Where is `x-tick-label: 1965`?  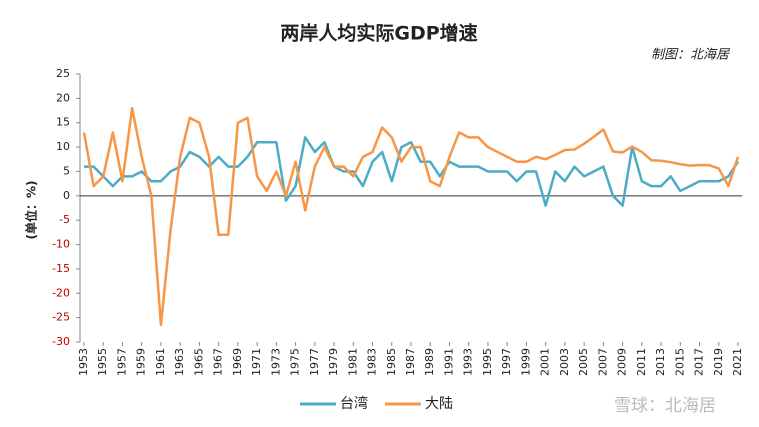 x-tick-label: 1965 is located at coordinates (198, 362).